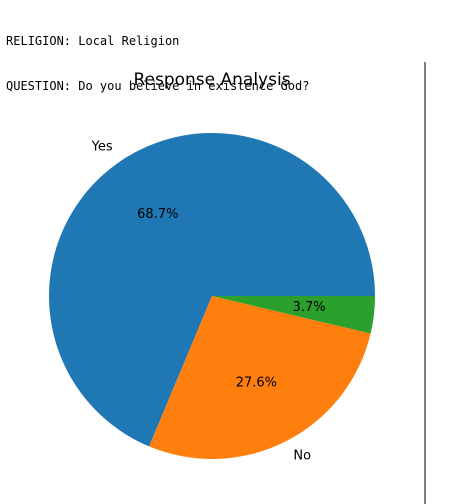  Describe the element at coordinates (157, 214) in the screenshot. I see `pct-label-0: 68.7%` at that location.